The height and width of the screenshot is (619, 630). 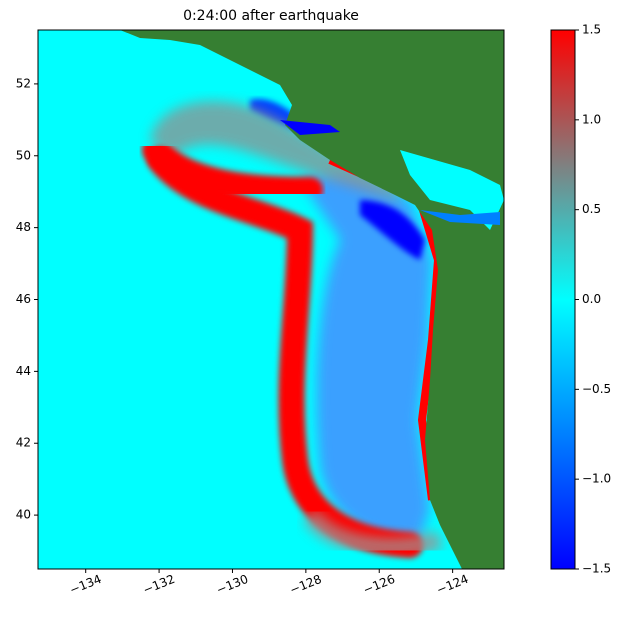 What do you see at coordinates (453, 584) in the screenshot?
I see `x-tick-label: −124` at bounding box center [453, 584].